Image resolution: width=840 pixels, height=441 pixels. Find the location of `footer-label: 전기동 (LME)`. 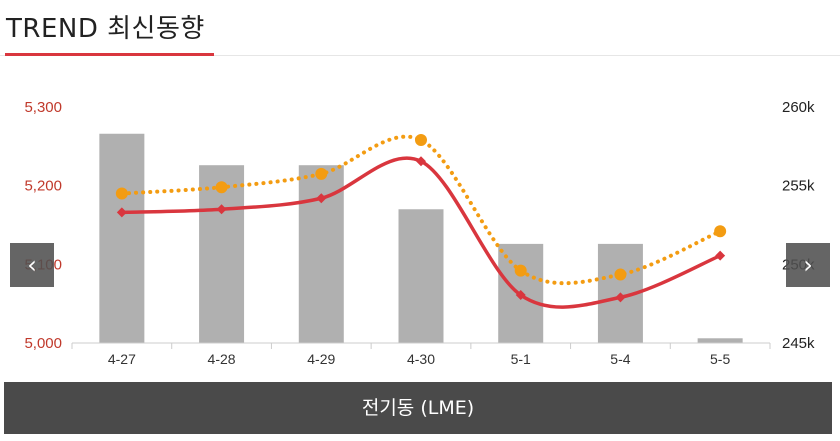

footer-label: 전기동 (LME) is located at coordinates (418, 408).